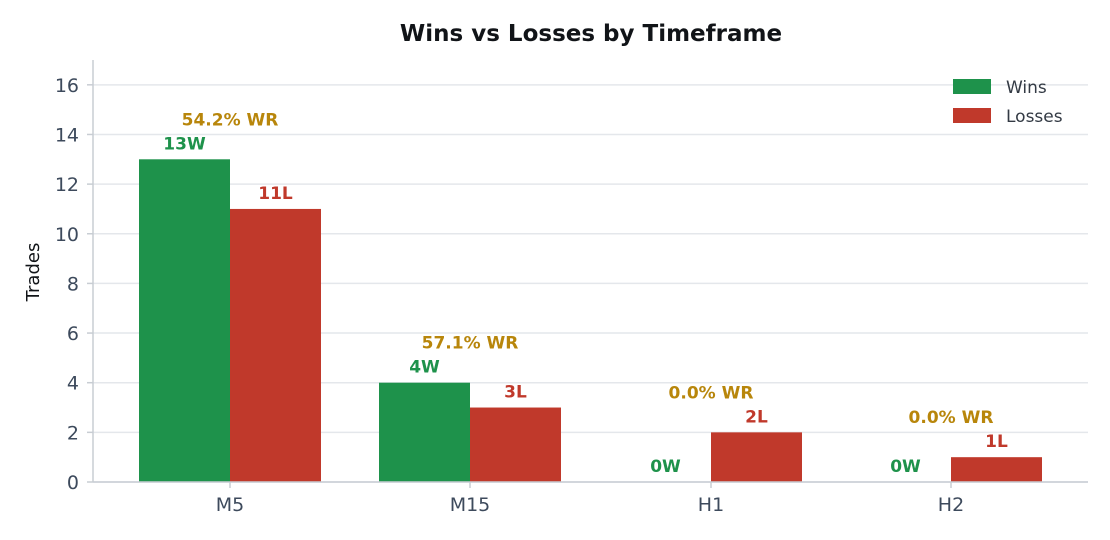  Describe the element at coordinates (67, 86) in the screenshot. I see `y-tick-label: 16` at that location.